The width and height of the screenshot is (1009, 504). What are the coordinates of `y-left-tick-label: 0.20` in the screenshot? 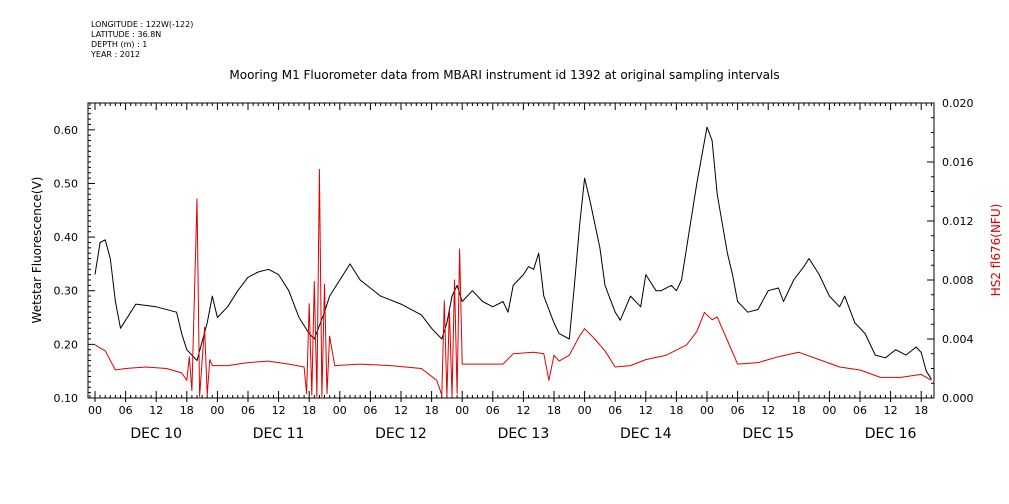 It's located at (66, 344).